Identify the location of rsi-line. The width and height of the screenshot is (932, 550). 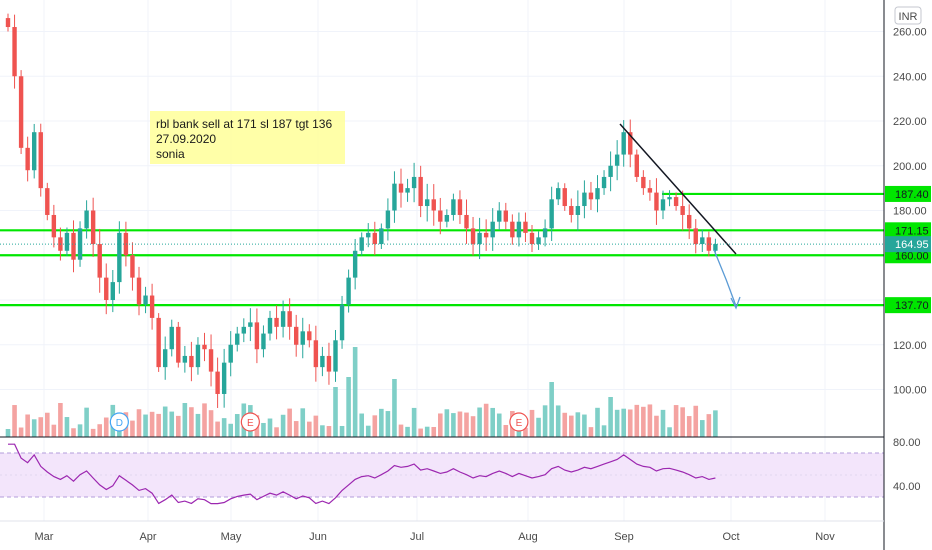
(362, 474).